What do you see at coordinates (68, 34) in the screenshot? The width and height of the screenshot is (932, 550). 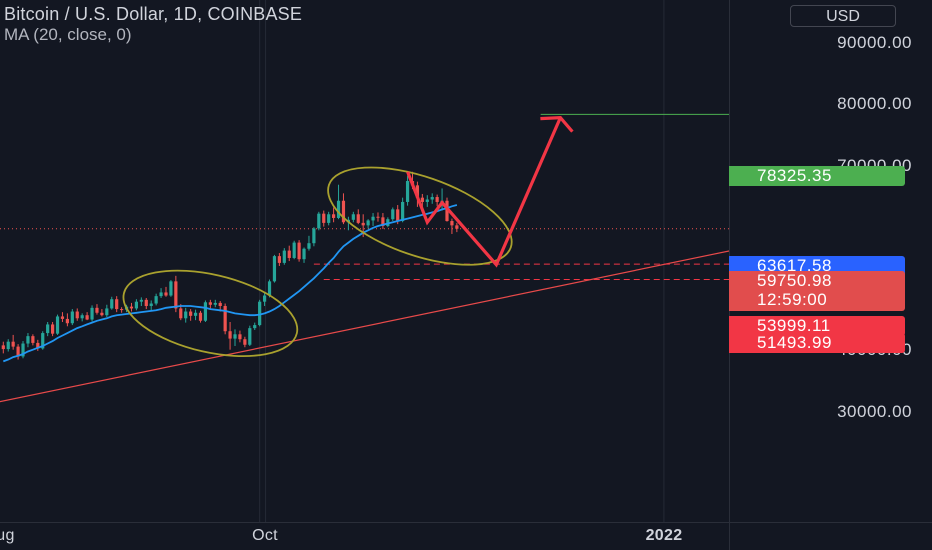 I see `indicator-label: MA (20, close, 0)` at bounding box center [68, 34].